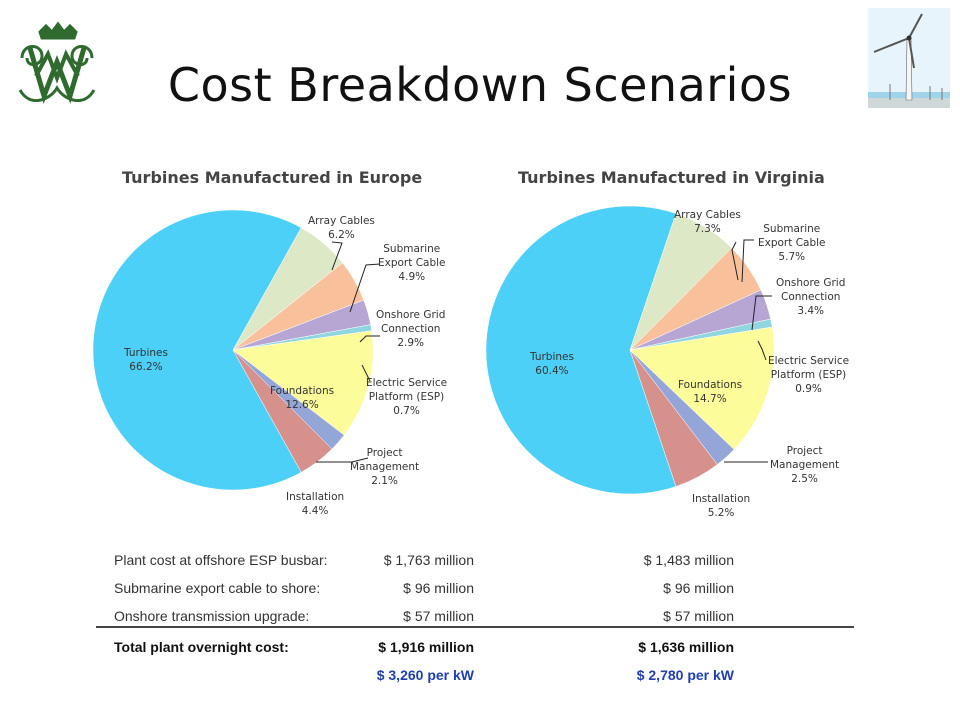 Image resolution: width=960 pixels, height=720 pixels. What do you see at coordinates (438, 588) in the screenshot?
I see `value-europe-submarine-cable: $ 96 million` at bounding box center [438, 588].